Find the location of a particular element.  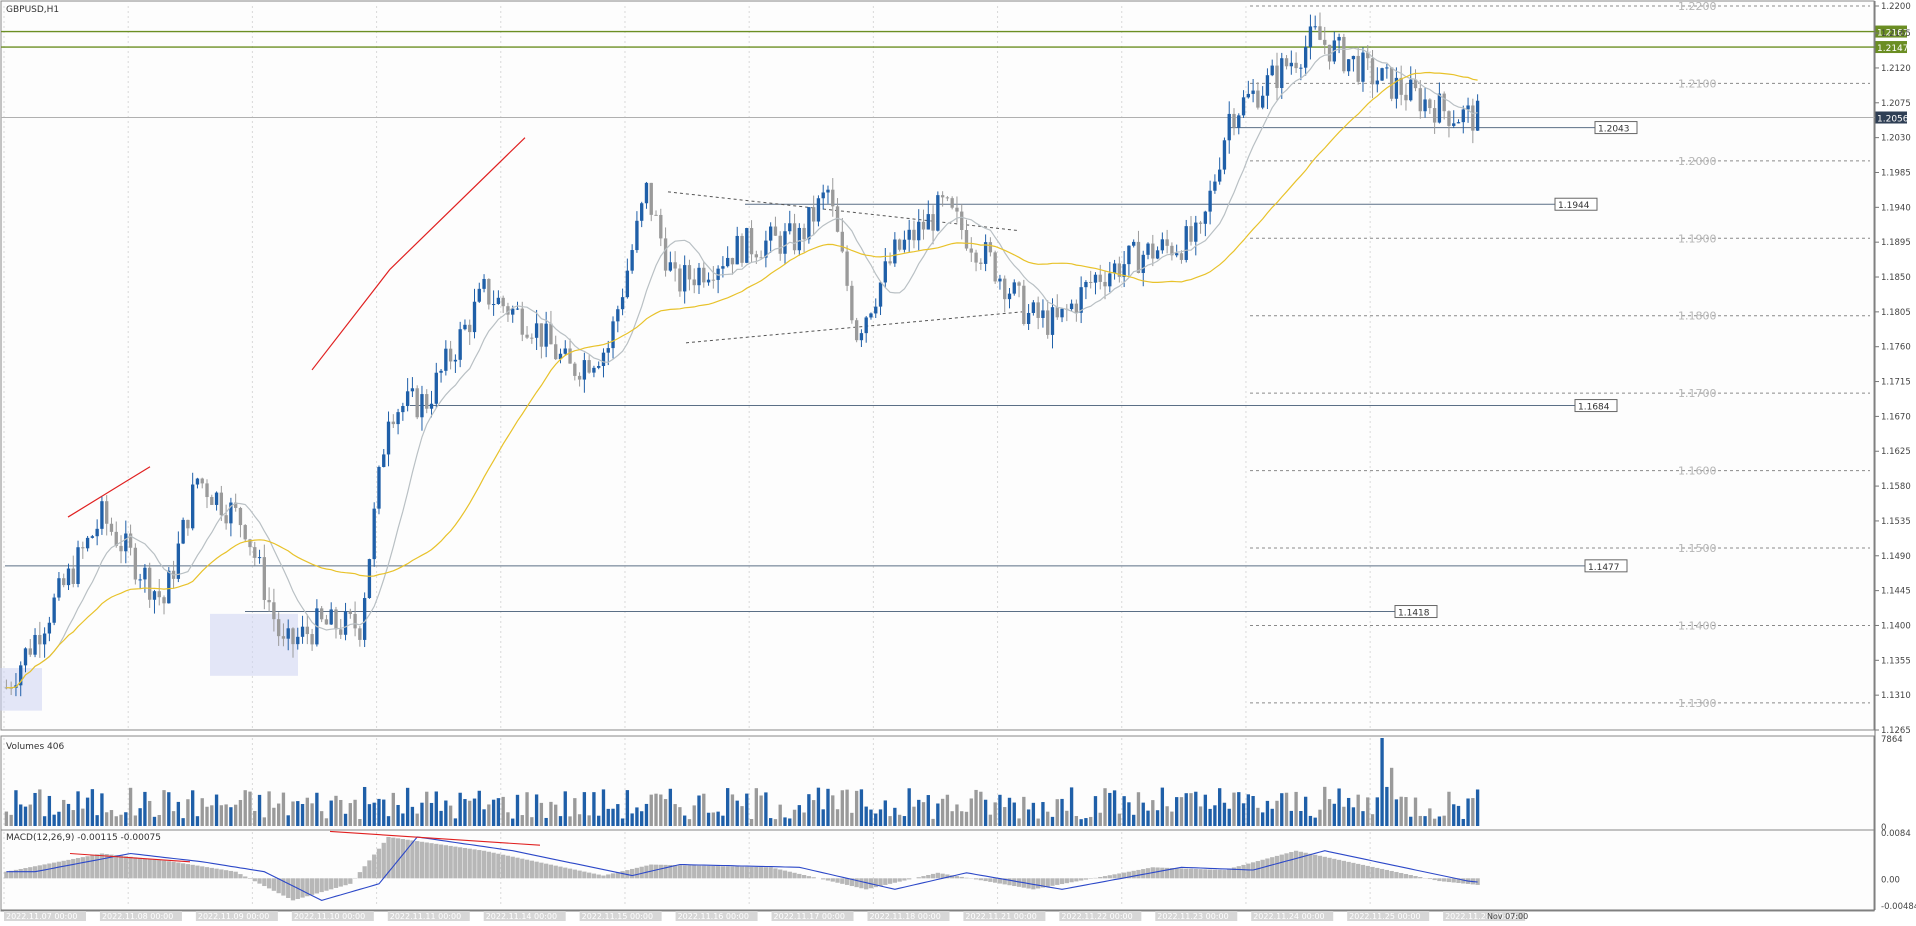

y-tick-label: 1.2165 is located at coordinates (1896, 34).